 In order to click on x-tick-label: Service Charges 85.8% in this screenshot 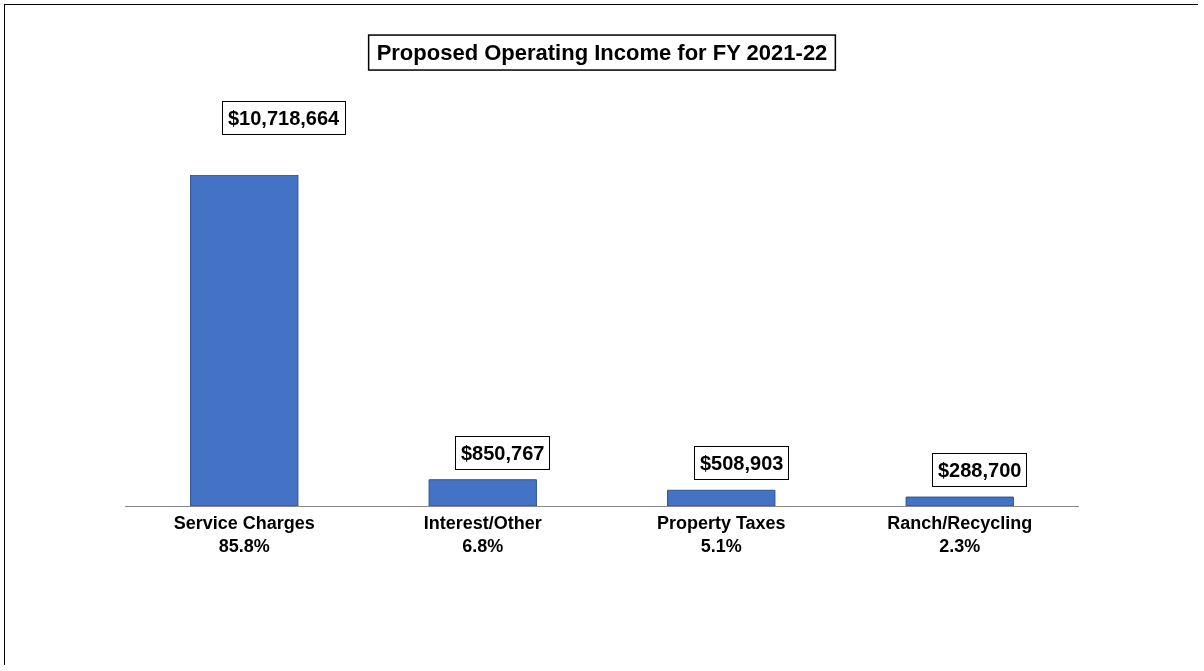, I will do `click(244, 534)`.